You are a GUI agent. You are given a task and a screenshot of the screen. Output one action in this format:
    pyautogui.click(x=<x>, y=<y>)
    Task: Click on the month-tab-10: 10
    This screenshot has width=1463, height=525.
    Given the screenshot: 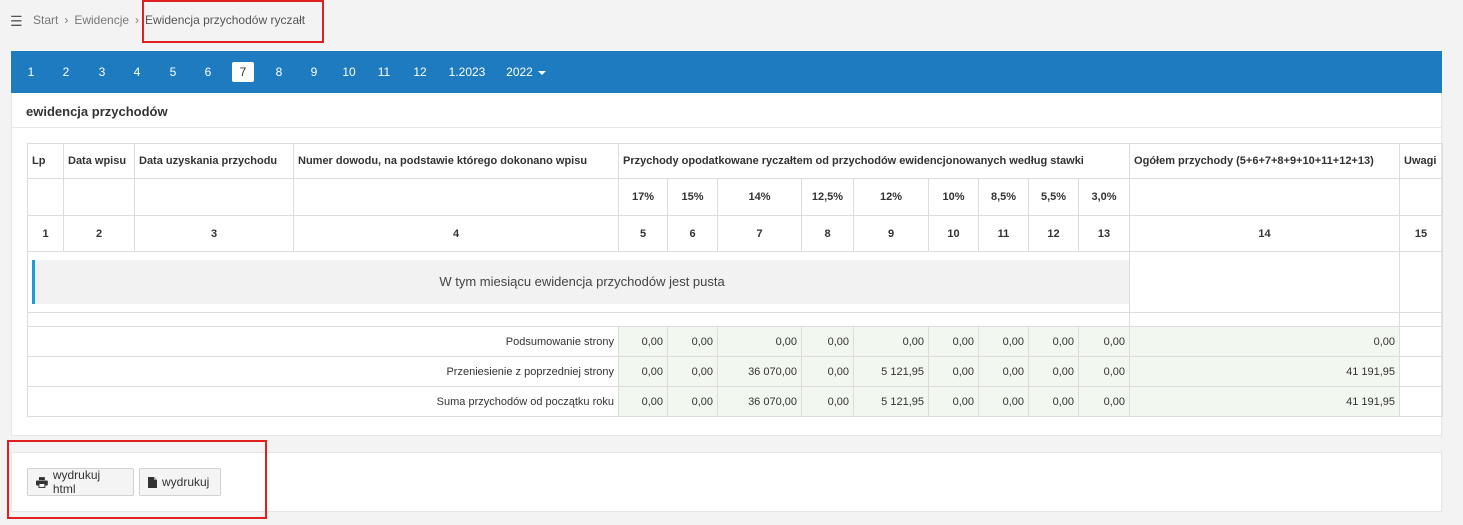 What is the action you would take?
    pyautogui.click(x=349, y=72)
    